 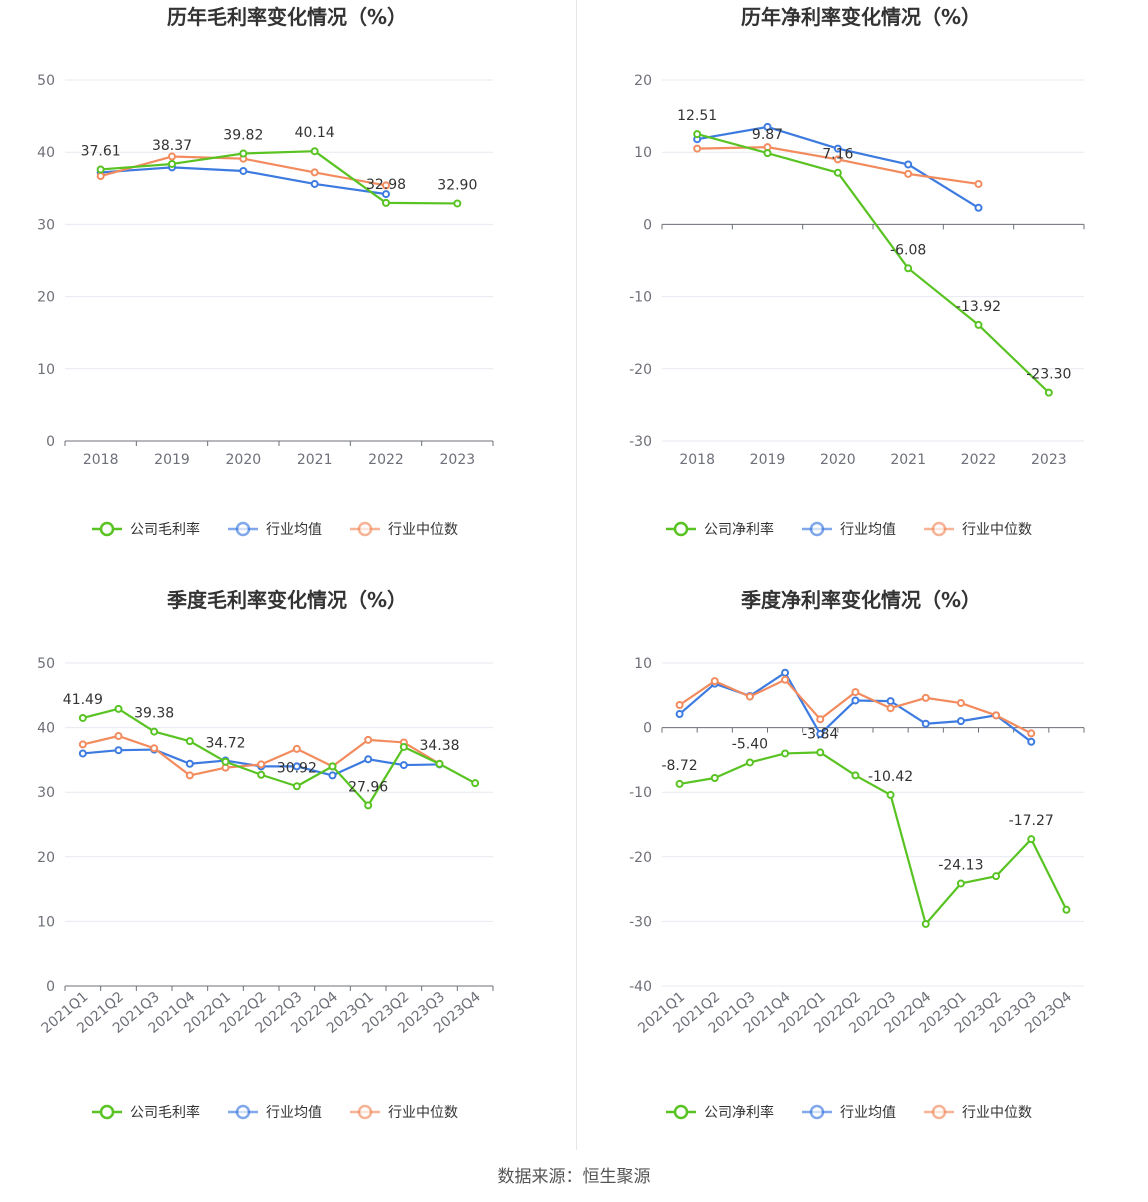 What do you see at coordinates (960, 865) in the screenshot?
I see `data-label: -24.13` at bounding box center [960, 865].